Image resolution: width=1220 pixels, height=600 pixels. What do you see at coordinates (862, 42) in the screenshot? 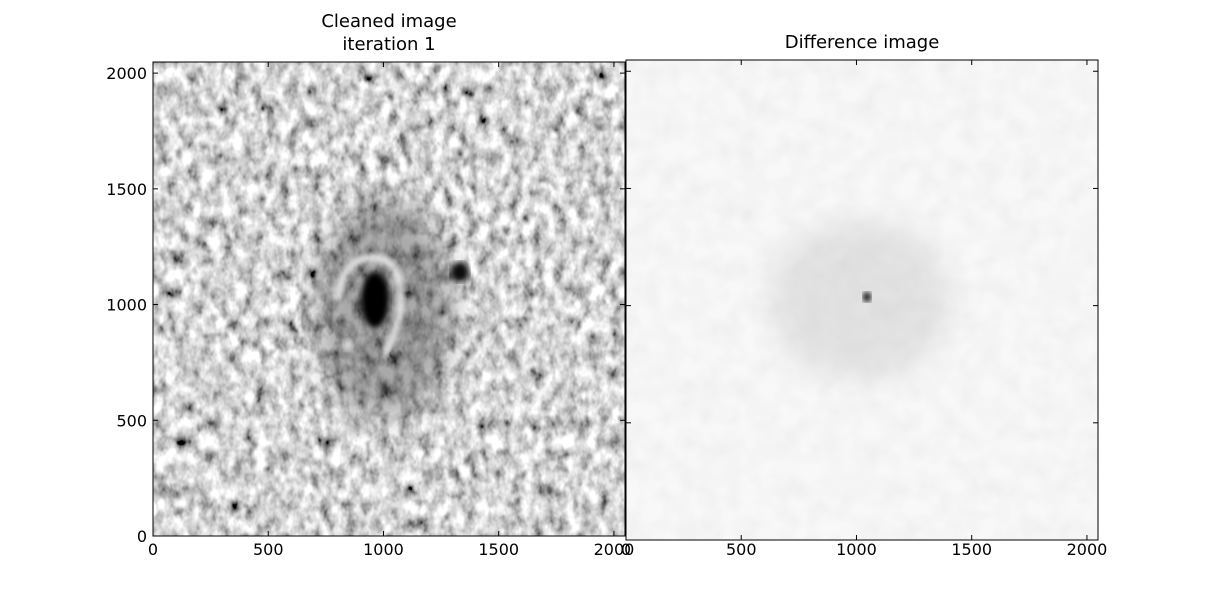
I see `panel-title: Difference image` at bounding box center [862, 42].